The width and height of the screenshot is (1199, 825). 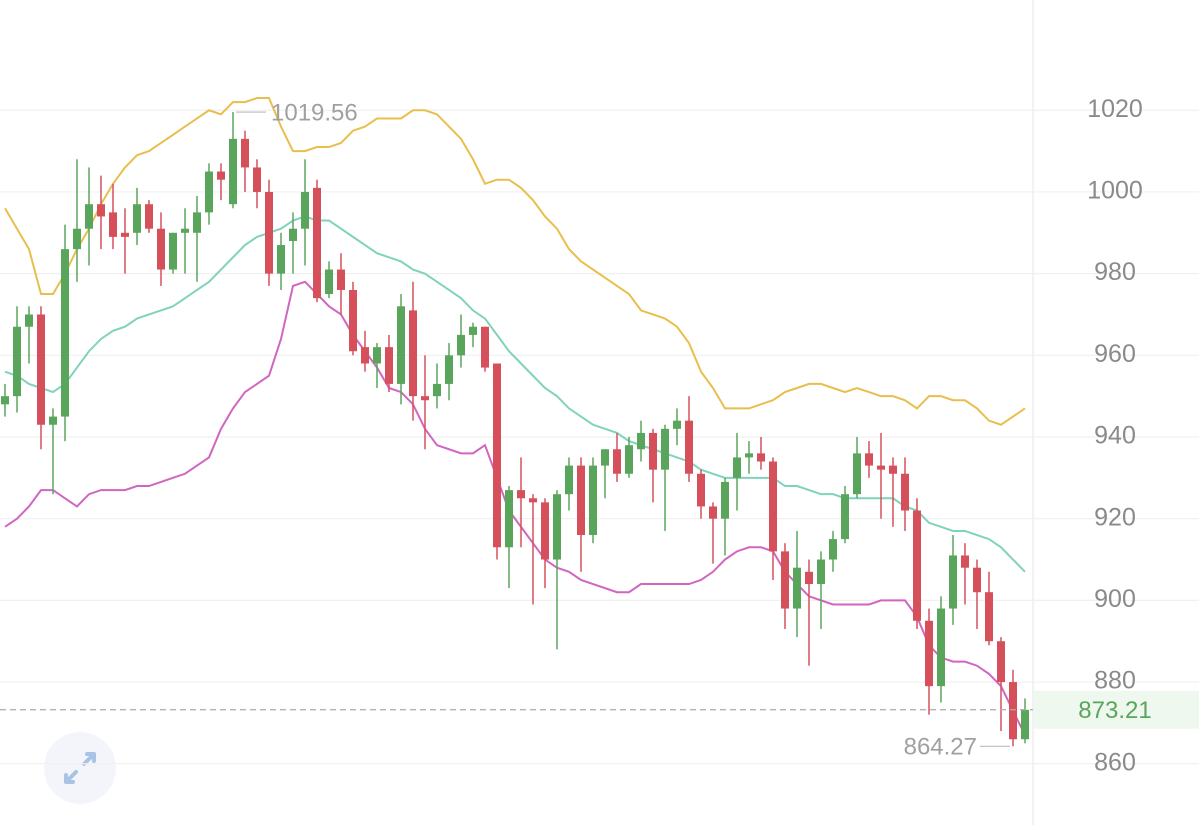 What do you see at coordinates (1115, 681) in the screenshot?
I see `y-tick-label: 880` at bounding box center [1115, 681].